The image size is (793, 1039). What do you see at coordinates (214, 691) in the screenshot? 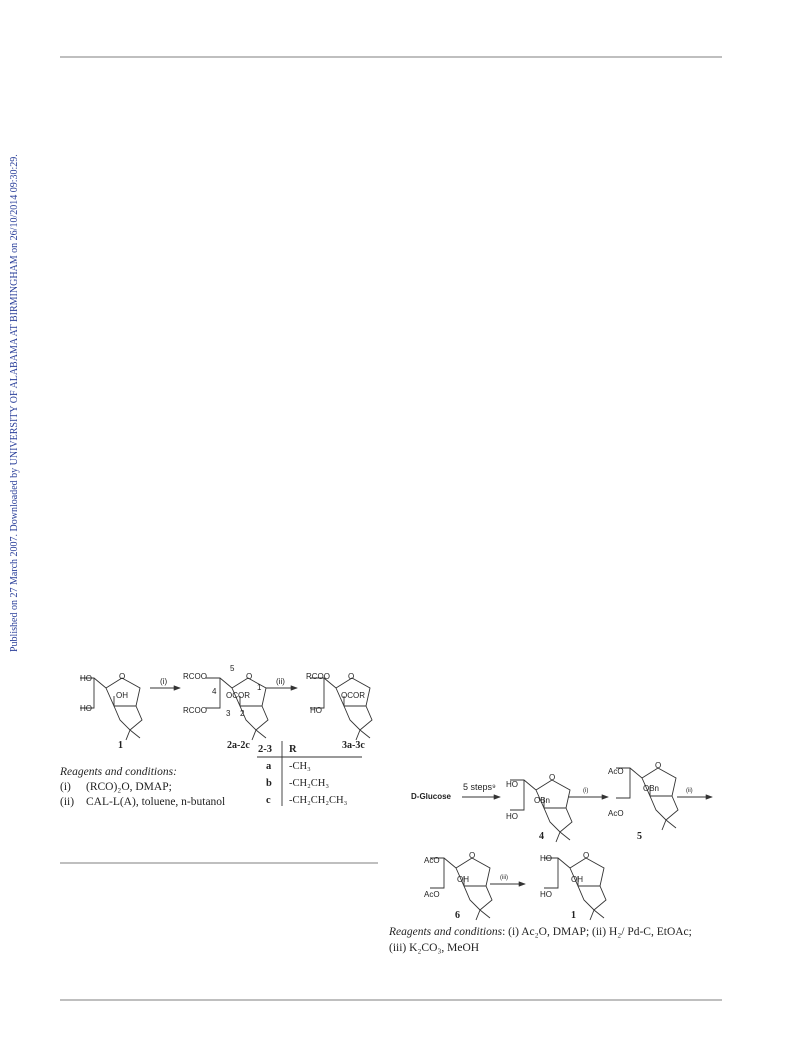
I see `atom-label: 4` at bounding box center [214, 691].